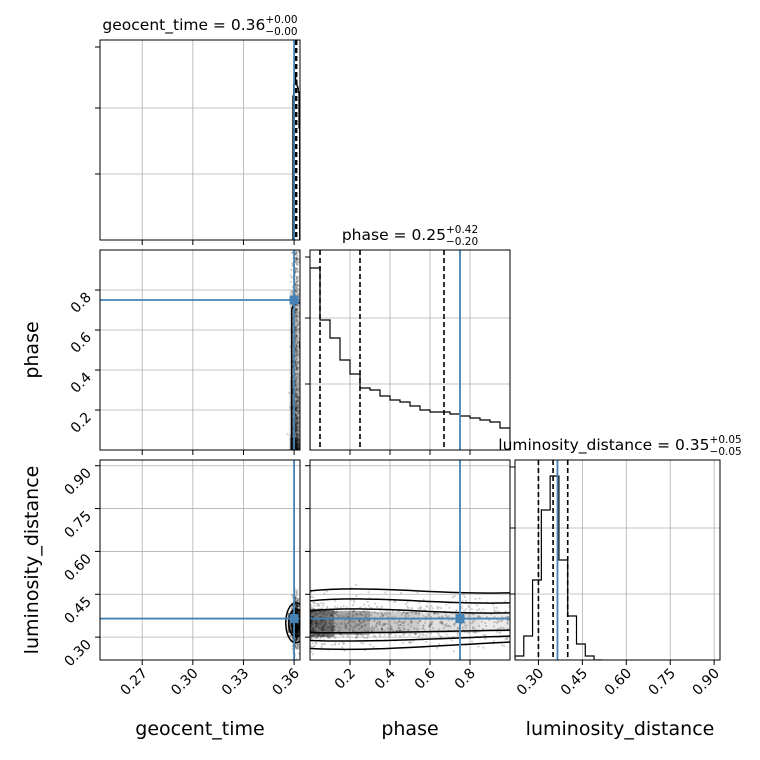 The height and width of the screenshot is (760, 760). Describe the element at coordinates (199, 729) in the screenshot. I see `x-axis-label-geocent-time: geocent_time` at that location.